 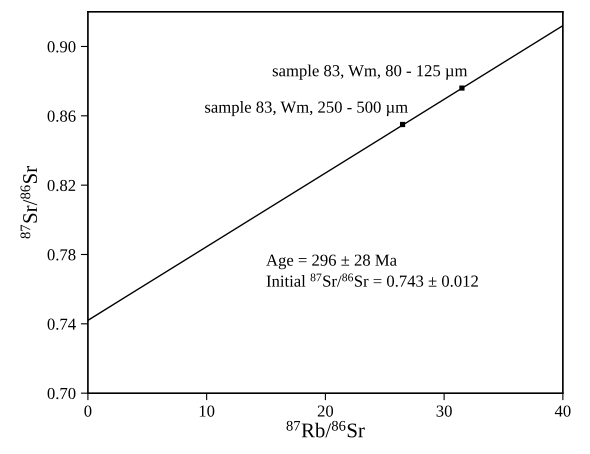 I want to click on y-tick-label: 0.86, so click(x=62, y=116).